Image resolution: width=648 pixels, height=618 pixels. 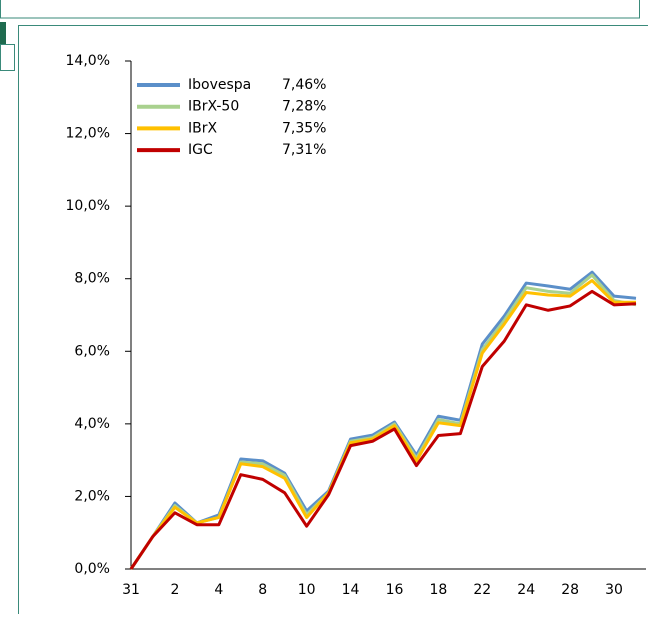 What do you see at coordinates (88, 61) in the screenshot?
I see `y-tick-label: 14,0%` at bounding box center [88, 61].